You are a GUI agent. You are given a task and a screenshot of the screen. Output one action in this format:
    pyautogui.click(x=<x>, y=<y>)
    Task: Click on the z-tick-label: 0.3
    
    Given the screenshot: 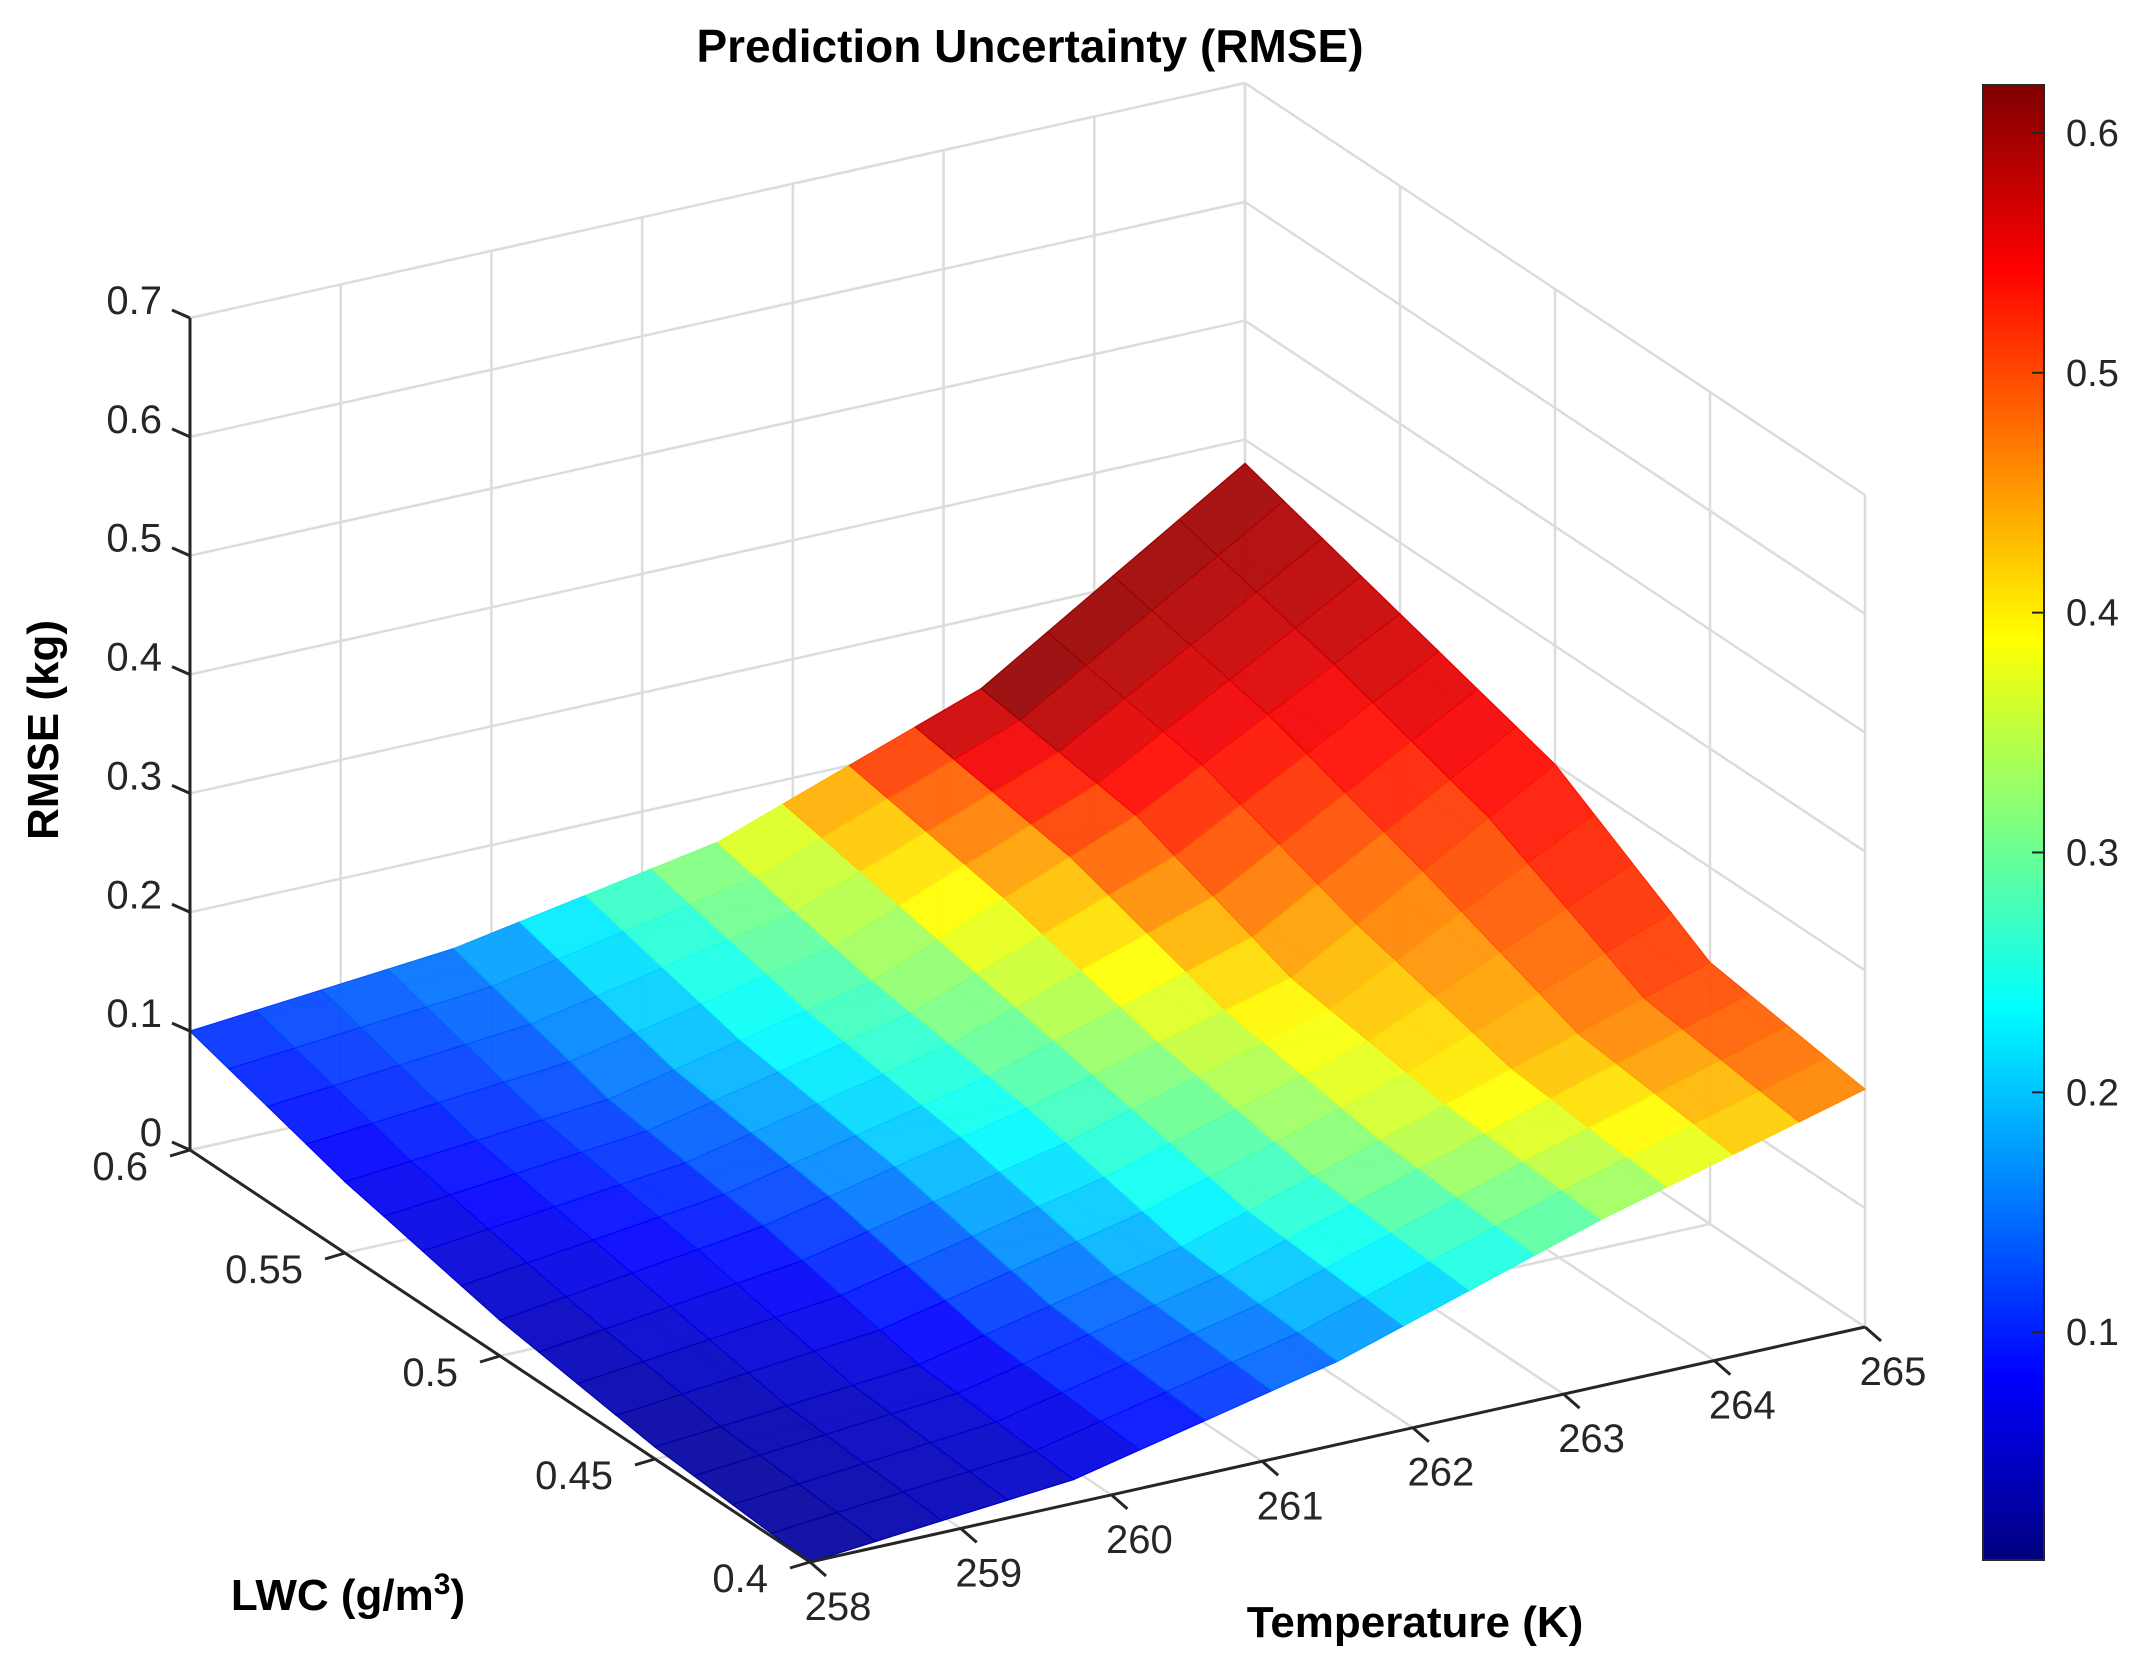 What is the action you would take?
    pyautogui.click(x=134, y=776)
    